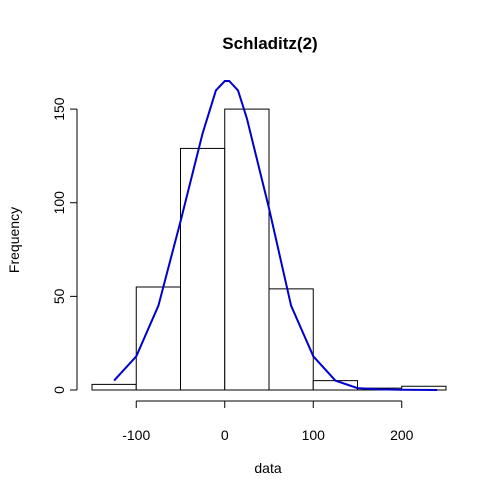 Image resolution: width=500 pixels, height=500 pixels. I want to click on x-tick-label-2: 100, so click(314, 435).